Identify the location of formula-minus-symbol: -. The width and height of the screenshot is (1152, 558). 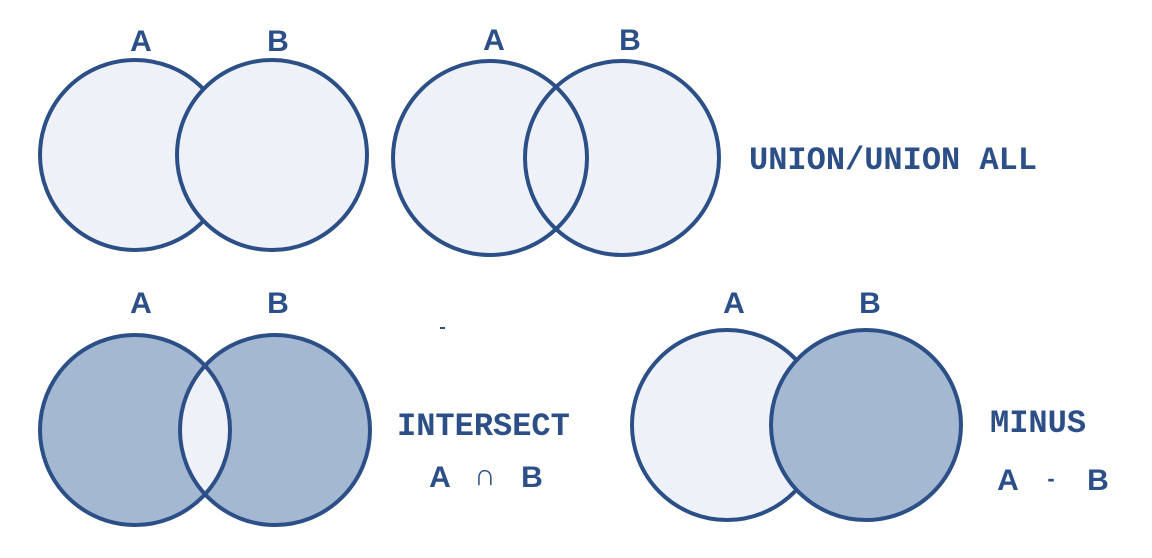
(1050, 478).